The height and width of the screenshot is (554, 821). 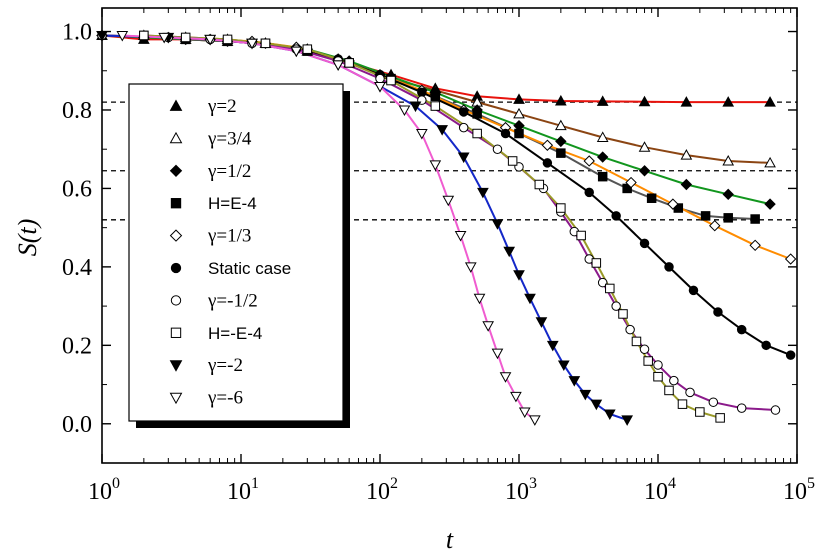 I want to click on legend-label: Static case, so click(x=249, y=268).